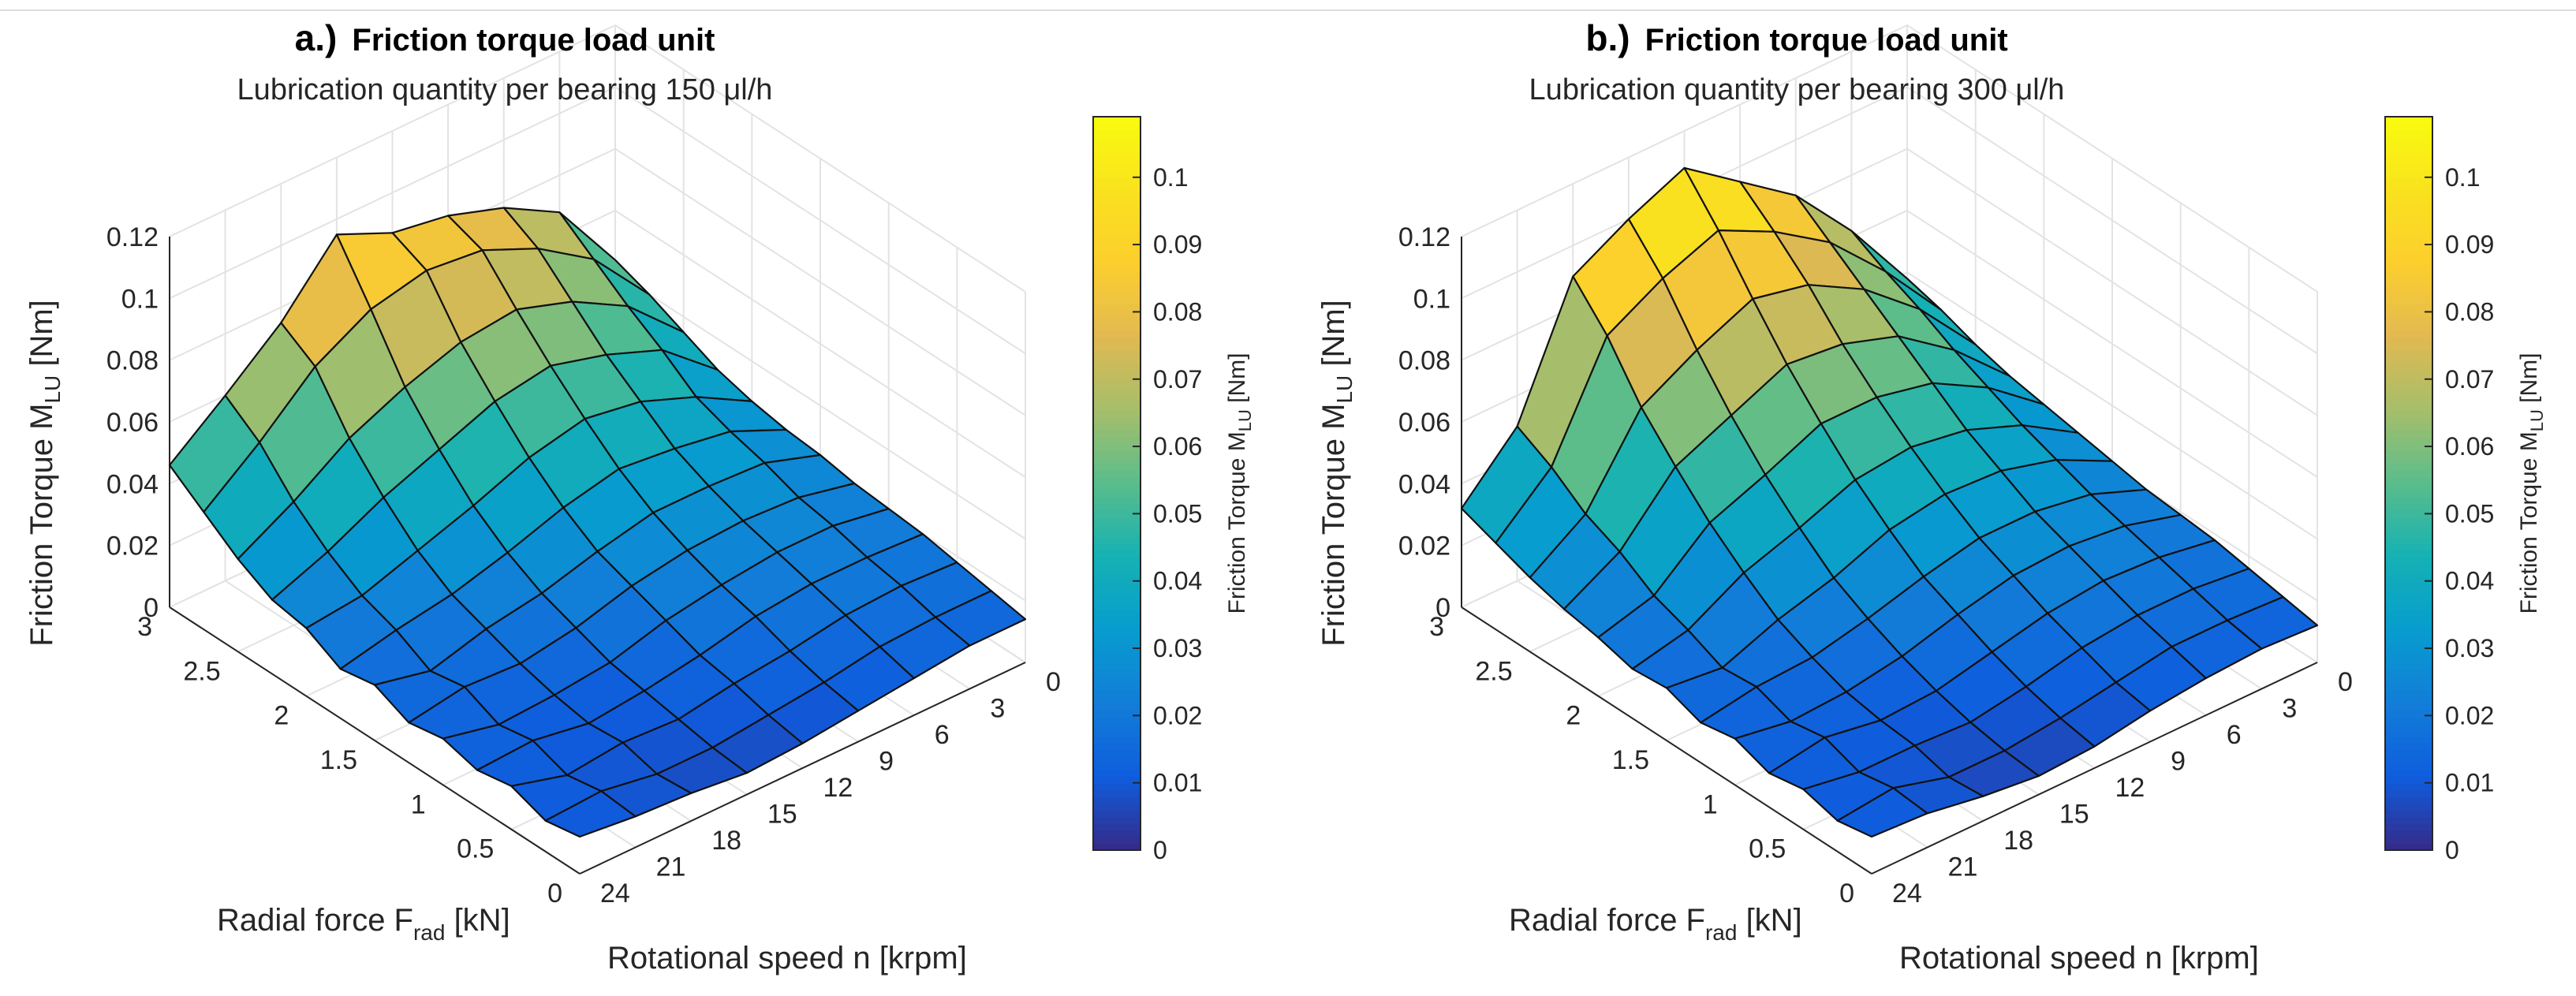 The image size is (2576, 996). What do you see at coordinates (41, 337) in the screenshot?
I see `z-axis-label-unit: [Nm]` at bounding box center [41, 337].